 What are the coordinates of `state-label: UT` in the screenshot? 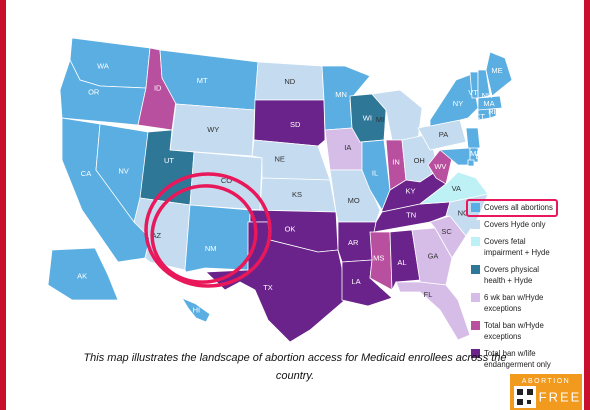 It's located at (169, 160).